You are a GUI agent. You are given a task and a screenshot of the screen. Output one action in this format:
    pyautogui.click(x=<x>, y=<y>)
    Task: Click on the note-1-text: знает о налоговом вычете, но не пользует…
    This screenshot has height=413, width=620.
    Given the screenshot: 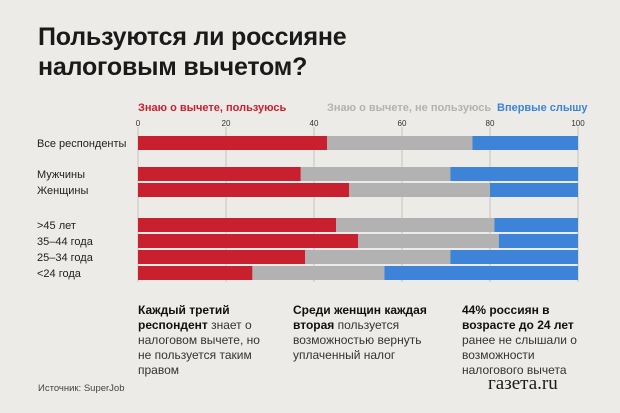 What is the action you would take?
    pyautogui.click(x=199, y=347)
    